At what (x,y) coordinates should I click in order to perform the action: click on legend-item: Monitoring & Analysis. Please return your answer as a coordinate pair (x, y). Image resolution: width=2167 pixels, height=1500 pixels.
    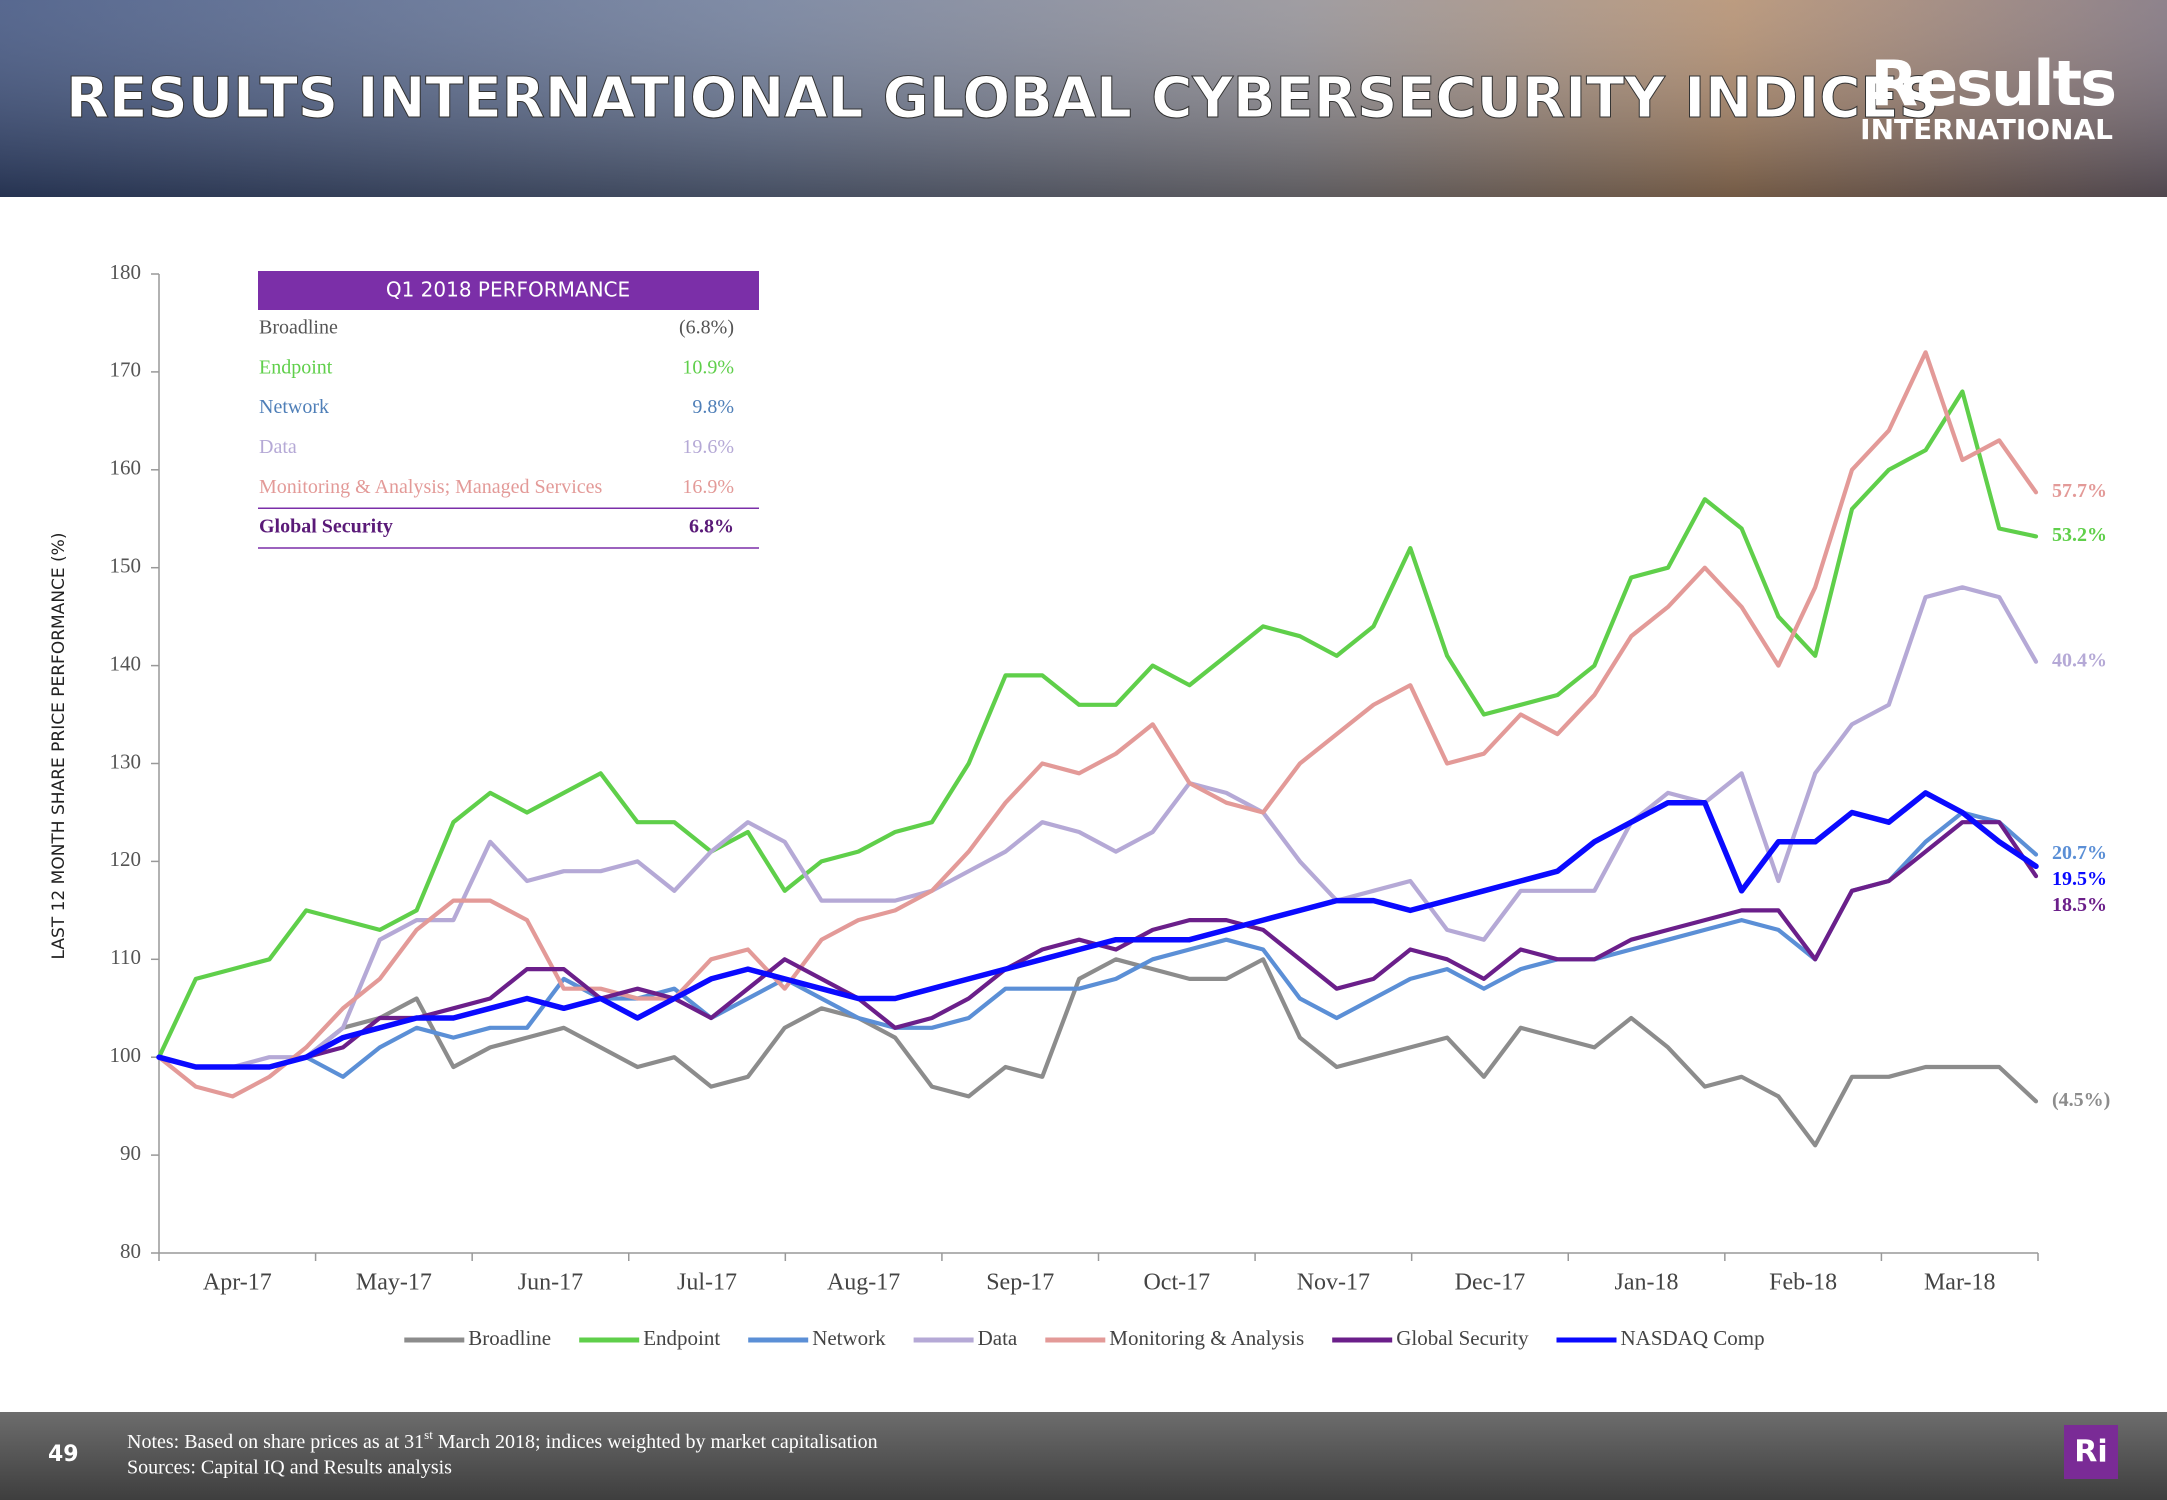
    Looking at the image, I should click on (1174, 1338).